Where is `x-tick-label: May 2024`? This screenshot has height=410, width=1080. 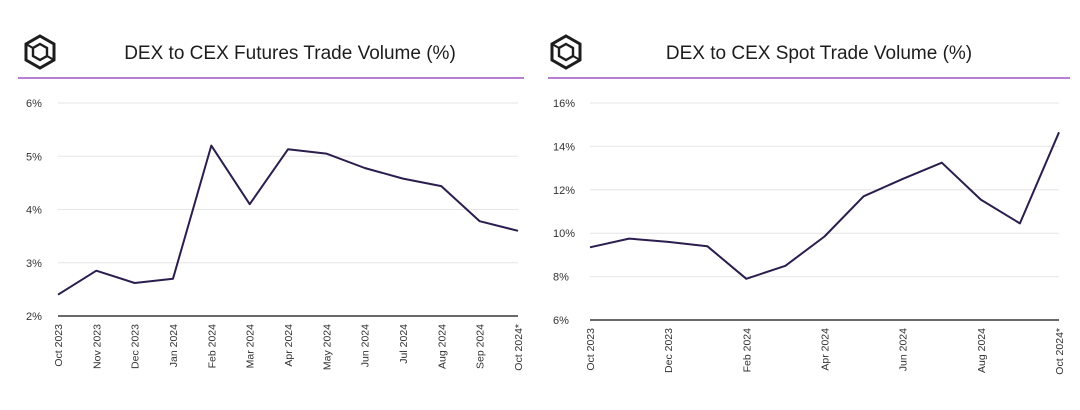
x-tick-label: May 2024 is located at coordinates (327, 347).